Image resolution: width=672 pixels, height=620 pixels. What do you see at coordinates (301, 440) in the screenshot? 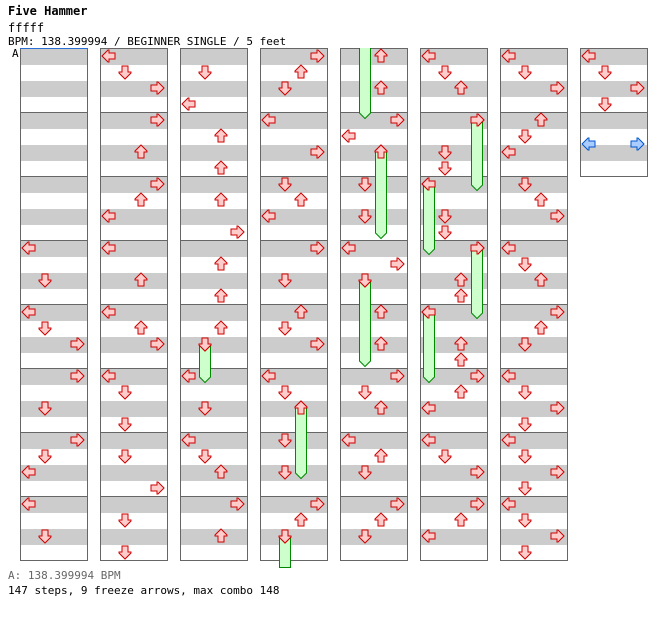
I see `freeze-arrow-up` at bounding box center [301, 440].